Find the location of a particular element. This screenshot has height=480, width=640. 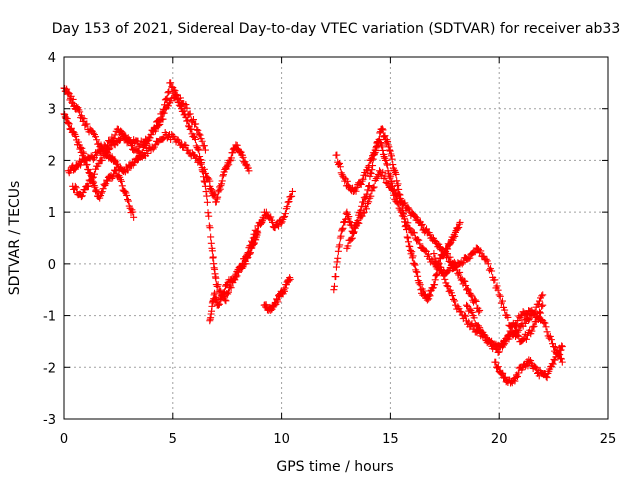

x-axis-label: GPS time / hours is located at coordinates (334, 467).